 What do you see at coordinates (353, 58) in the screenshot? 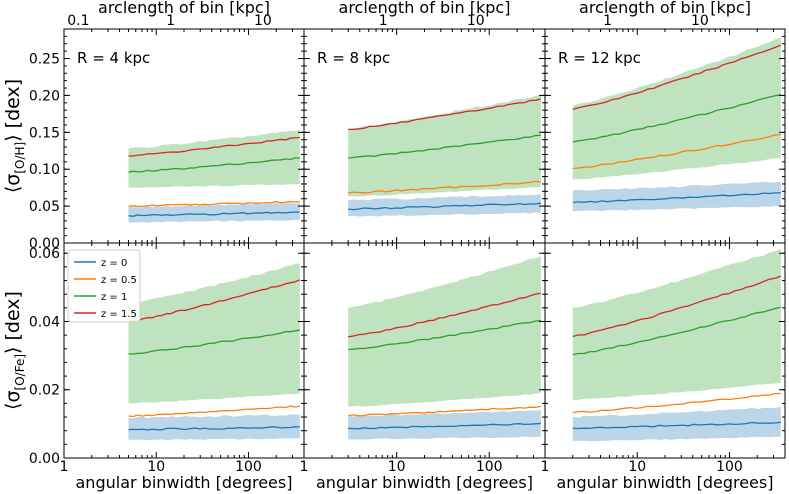
I see `panel-annotation: R = 8 kpc` at bounding box center [353, 58].